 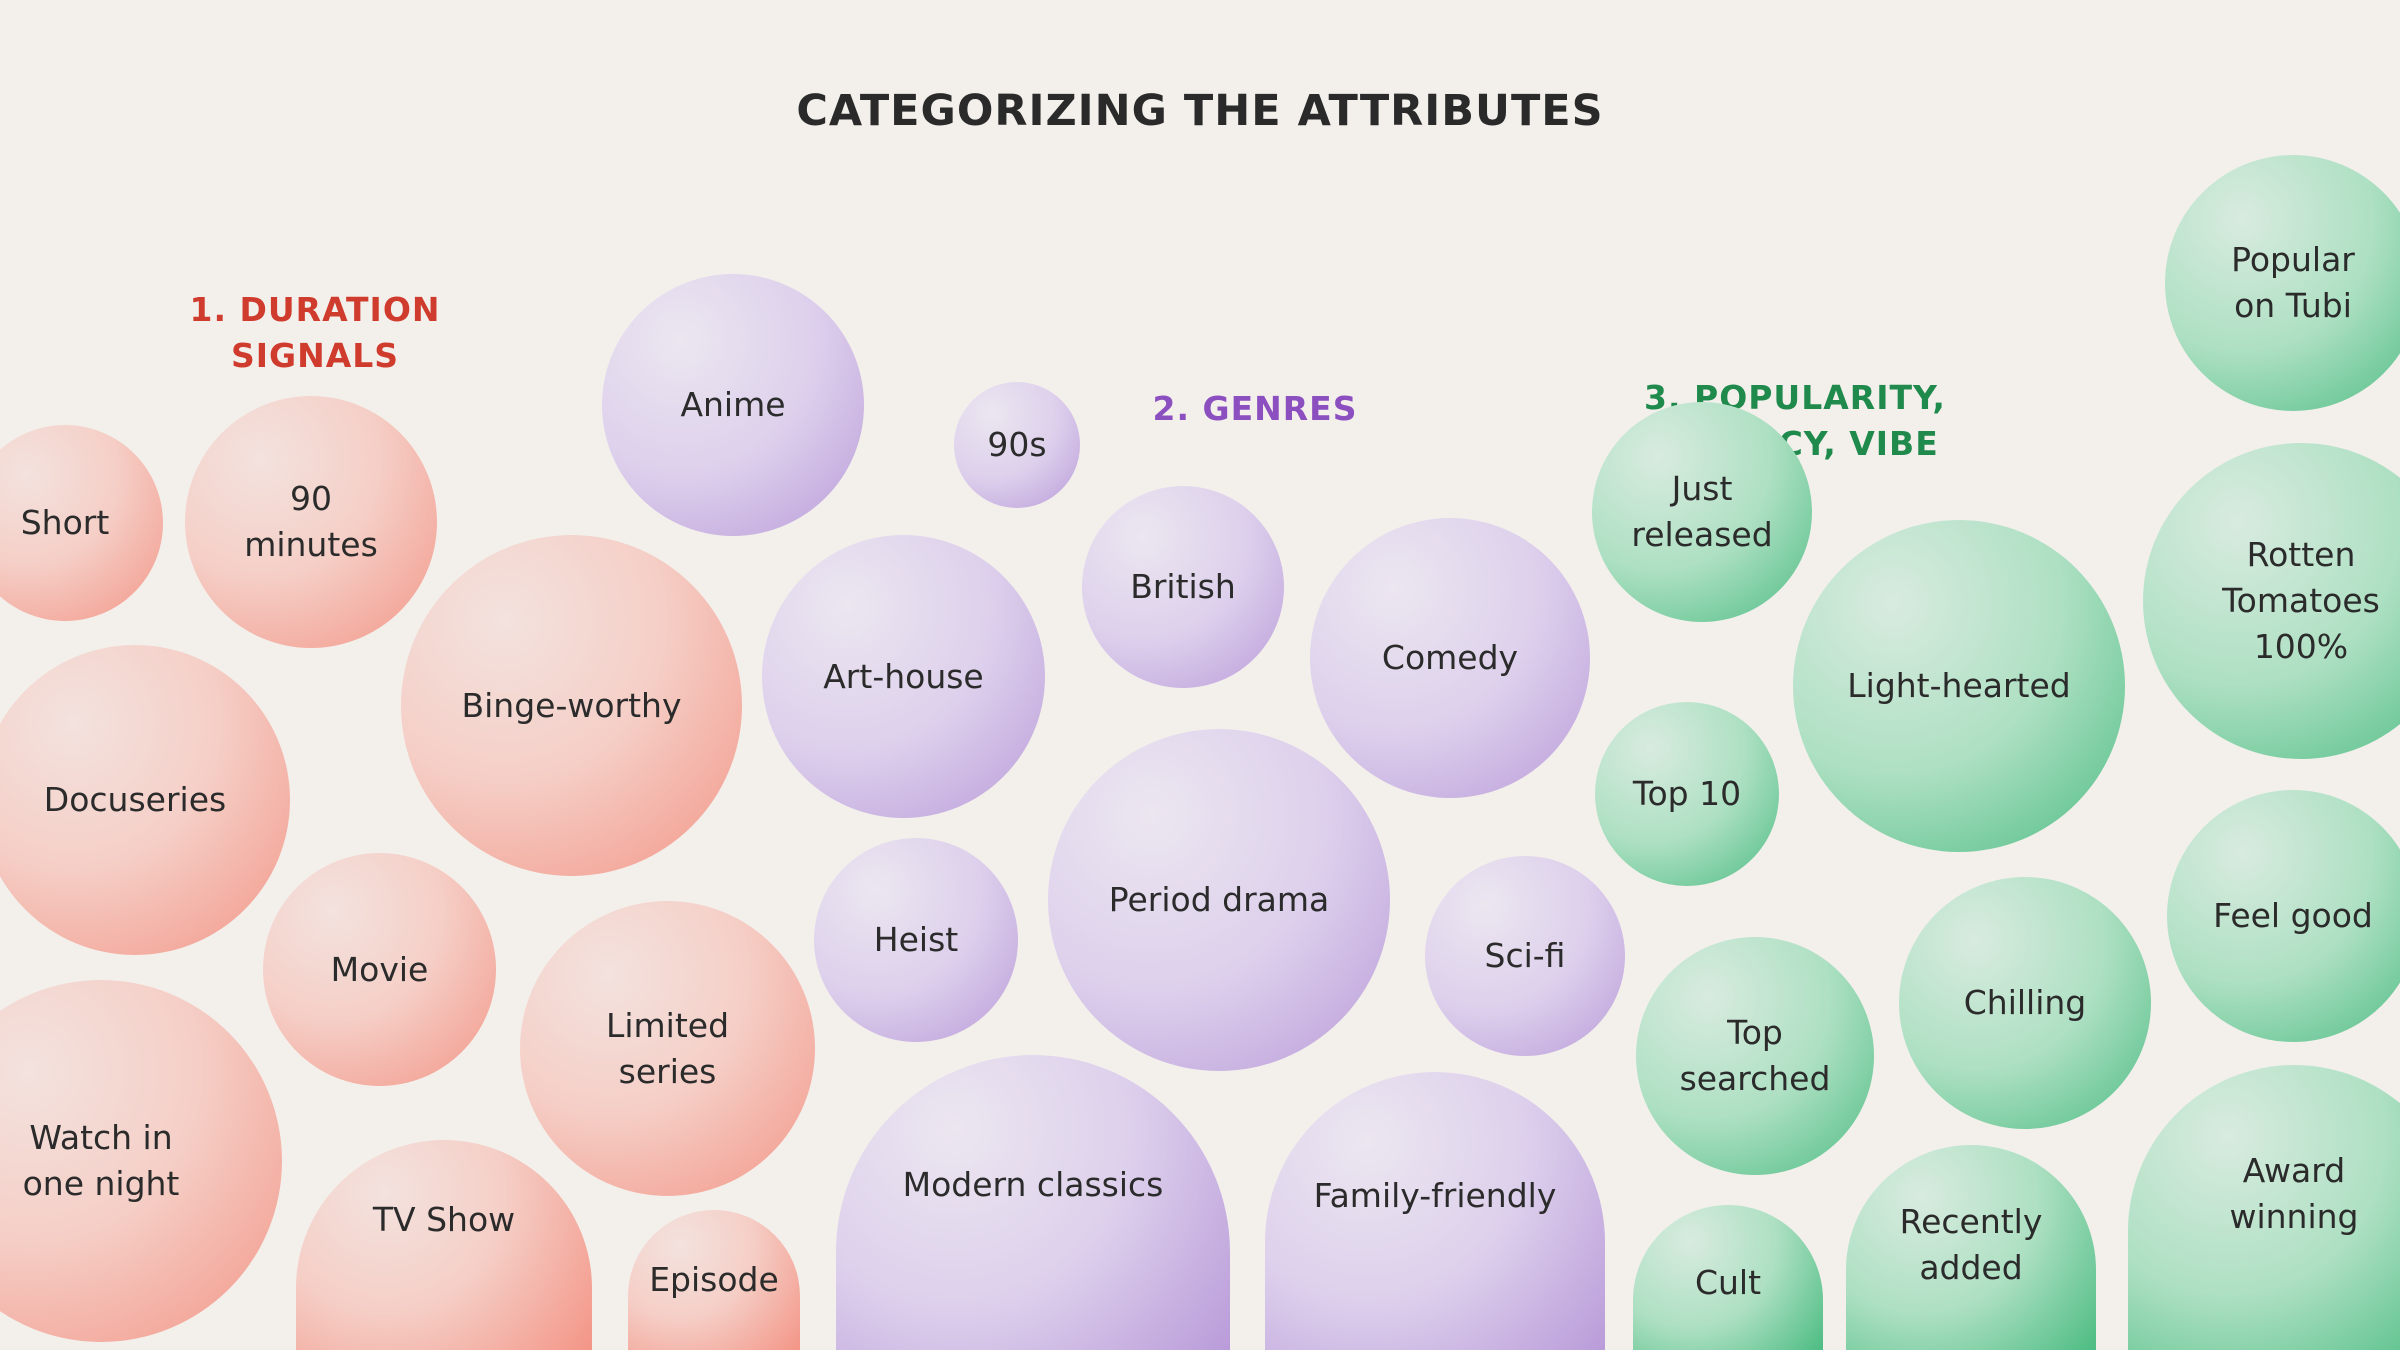 I want to click on bubble-label: Comedy, so click(x=1450, y=657).